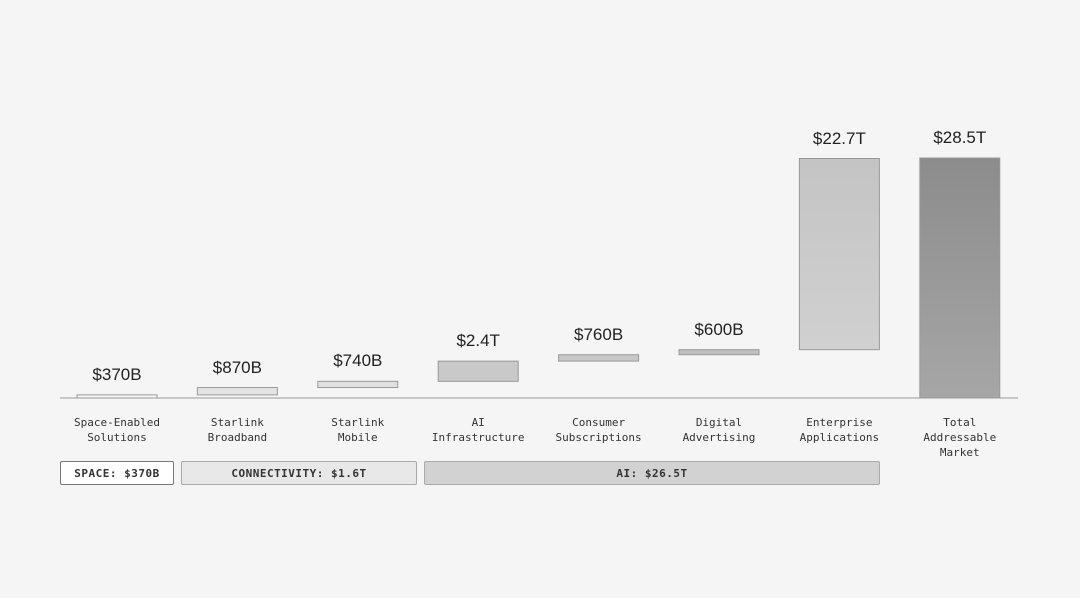 The image size is (1080, 598). Describe the element at coordinates (478, 430) in the screenshot. I see `x-tick-label: AI Infrastructure` at that location.